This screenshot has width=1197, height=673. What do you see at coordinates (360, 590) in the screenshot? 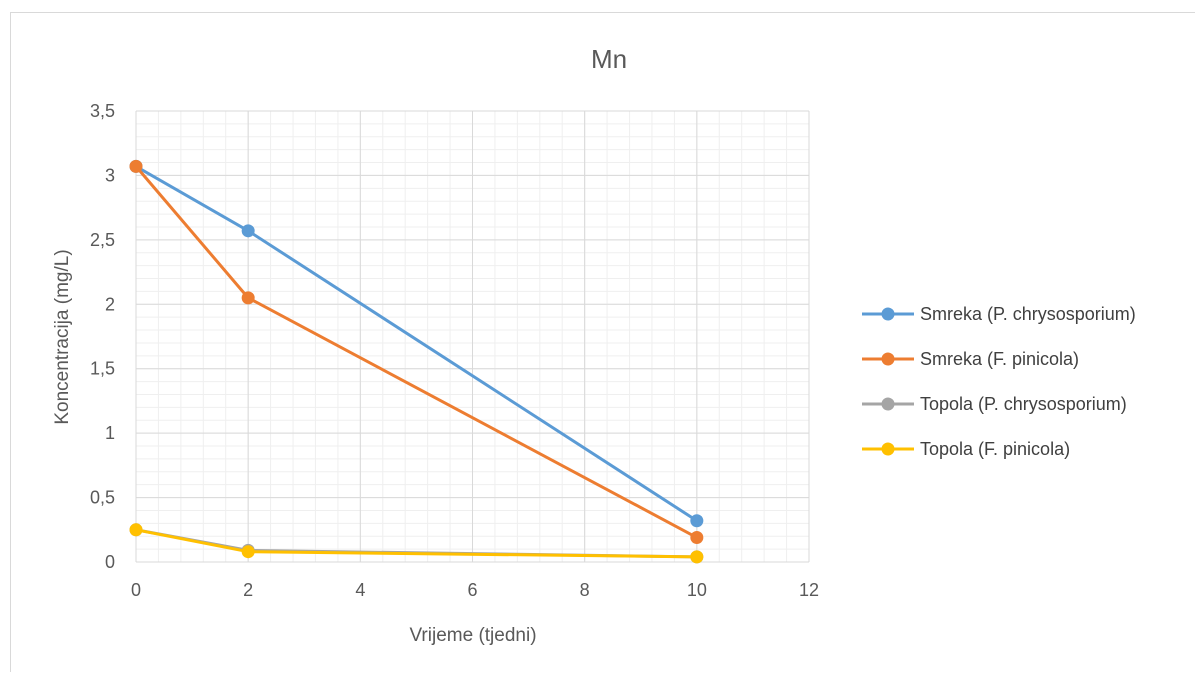
I see `x-tick-label: 4` at bounding box center [360, 590].